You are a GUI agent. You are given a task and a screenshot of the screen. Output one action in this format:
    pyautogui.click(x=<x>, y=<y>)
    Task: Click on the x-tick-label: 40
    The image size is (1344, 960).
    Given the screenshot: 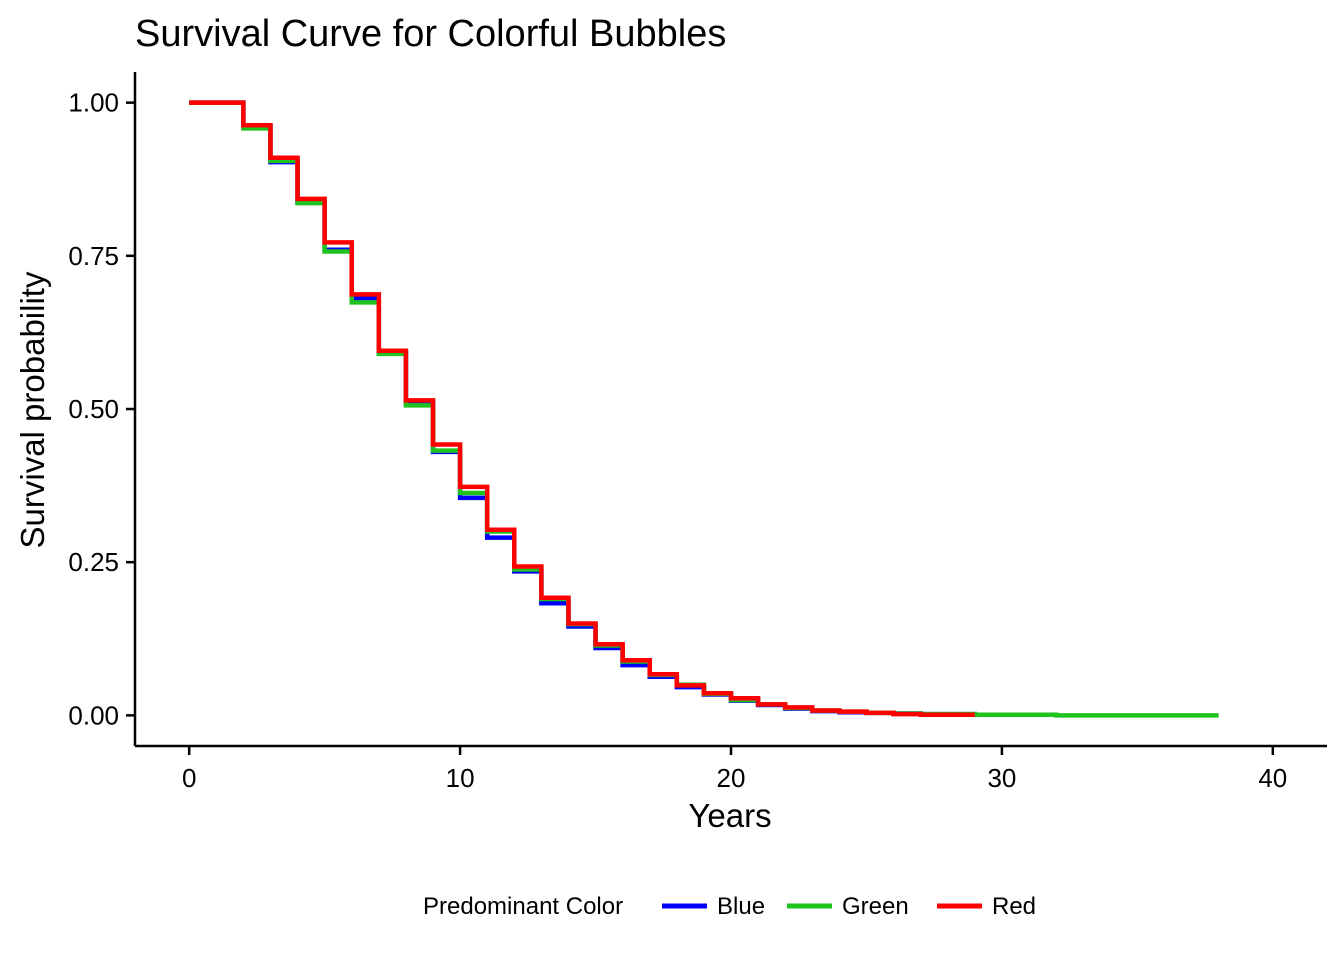 What is the action you would take?
    pyautogui.click(x=1272, y=778)
    